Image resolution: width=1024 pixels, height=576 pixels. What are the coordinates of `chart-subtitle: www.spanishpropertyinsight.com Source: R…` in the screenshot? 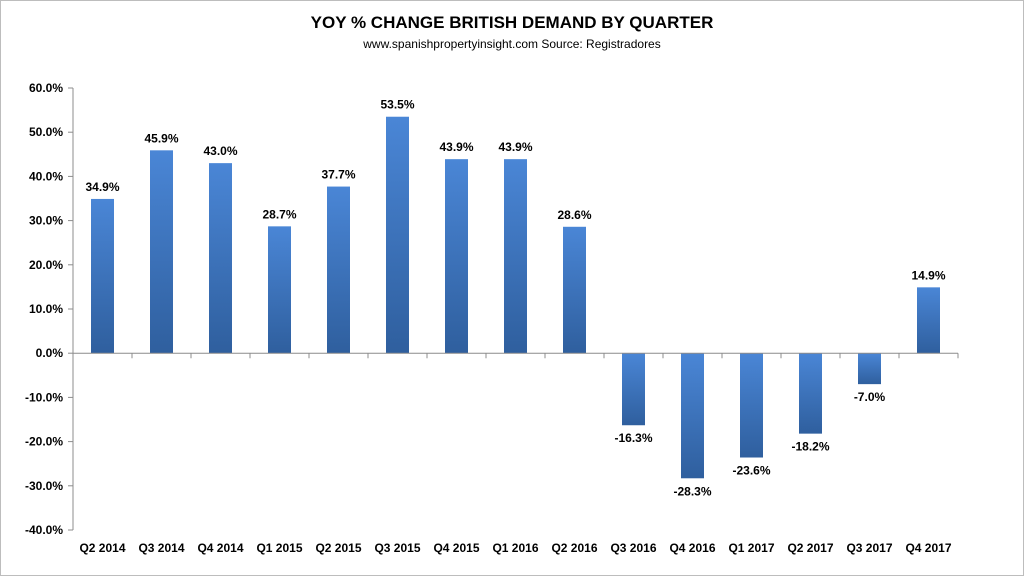 It's located at (512, 44).